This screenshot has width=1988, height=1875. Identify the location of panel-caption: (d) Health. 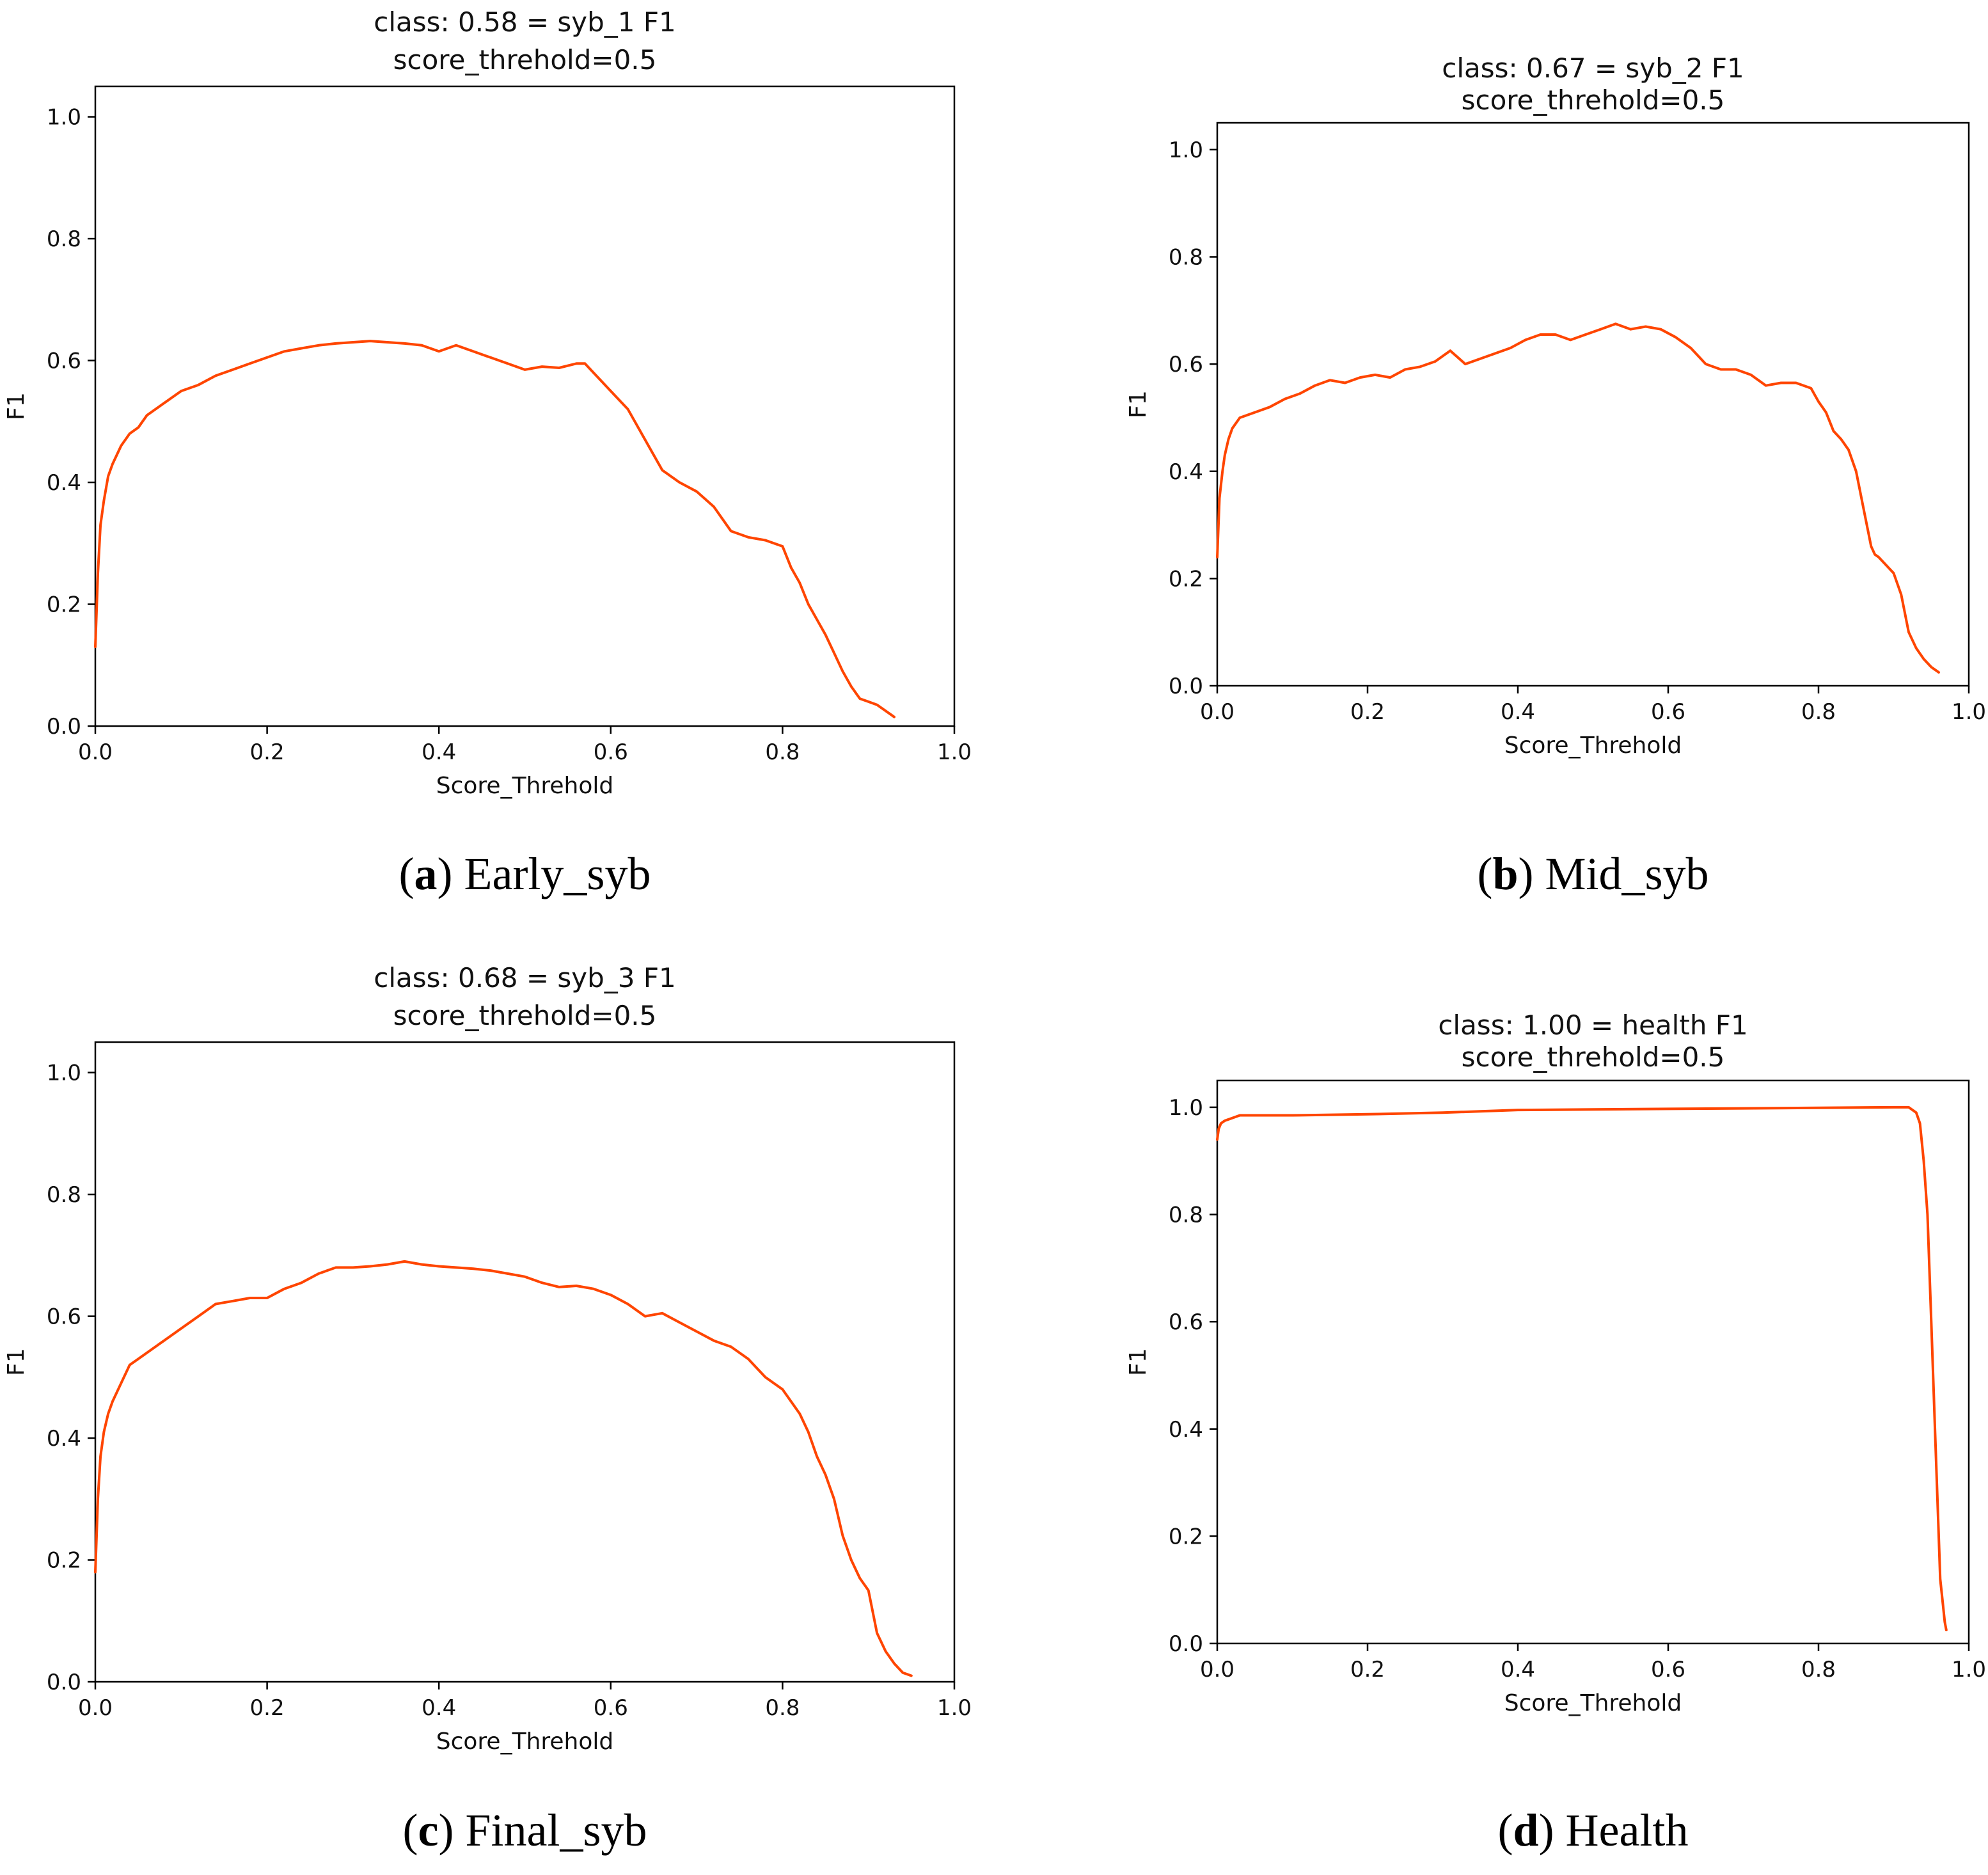
(1593, 1830).